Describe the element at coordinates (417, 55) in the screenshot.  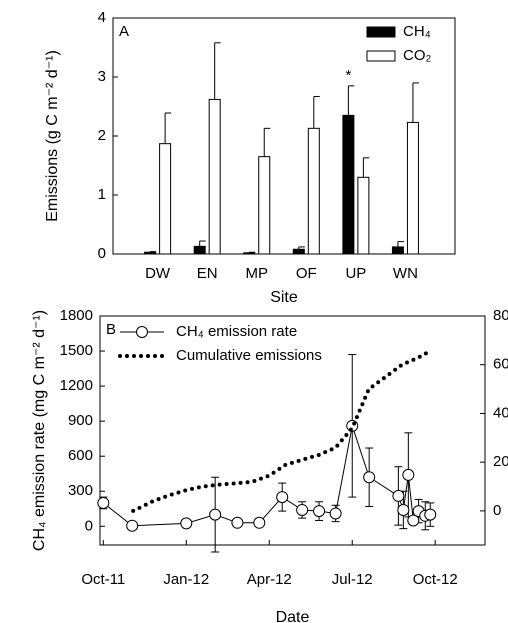
I see `legend-label: CO₂` at that location.